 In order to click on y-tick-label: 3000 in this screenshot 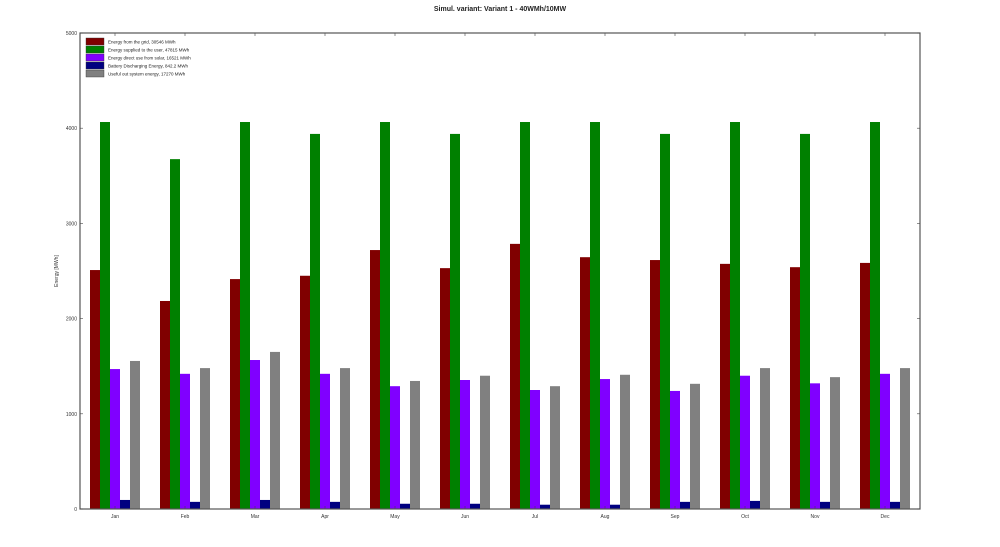, I will do `click(71, 224)`.